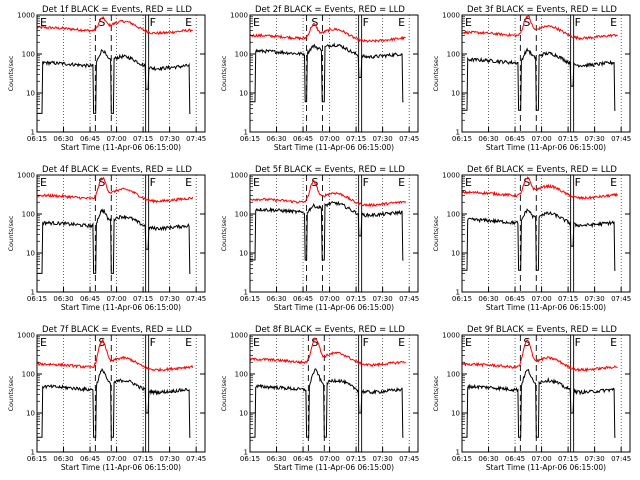 This screenshot has height=480, width=640. Describe the element at coordinates (330, 10) in the screenshot. I see `panel-title: Det 2f BLACK = Events, RED = LLD` at that location.